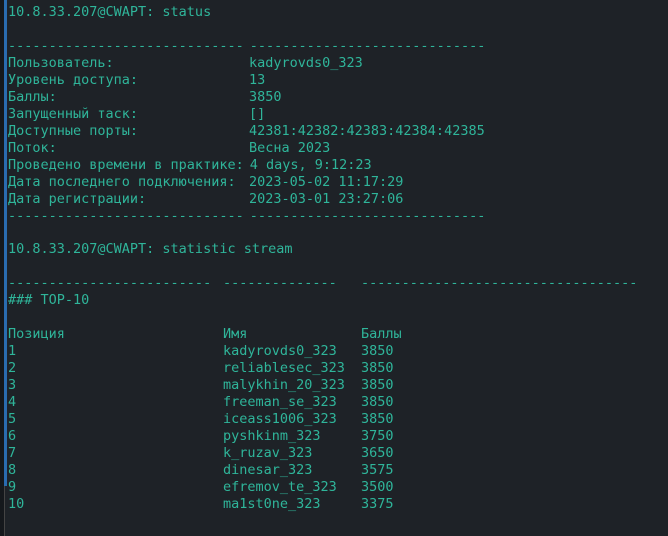 This screenshot has width=668, height=536. What do you see at coordinates (268, 453) in the screenshot?
I see `name-cell: k_ruzav_323` at bounding box center [268, 453].